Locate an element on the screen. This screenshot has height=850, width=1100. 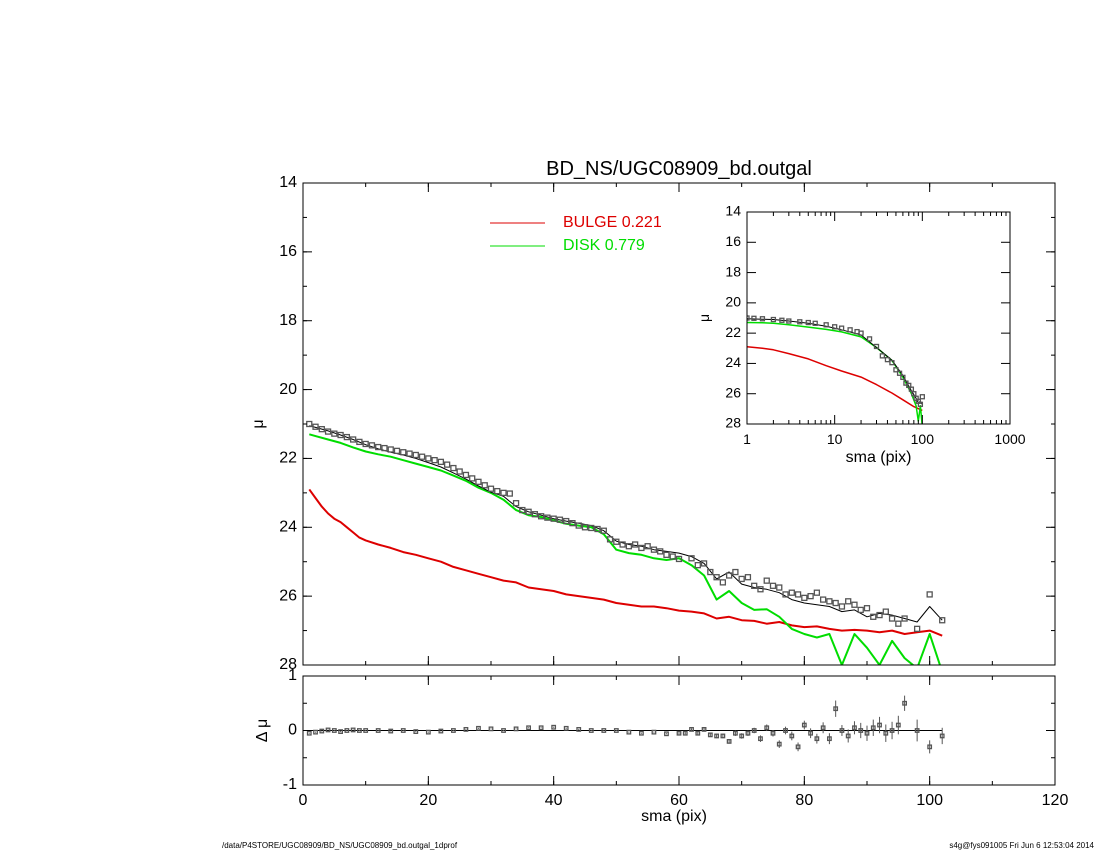
main-y-axis-label: μ is located at coordinates (258, 423).